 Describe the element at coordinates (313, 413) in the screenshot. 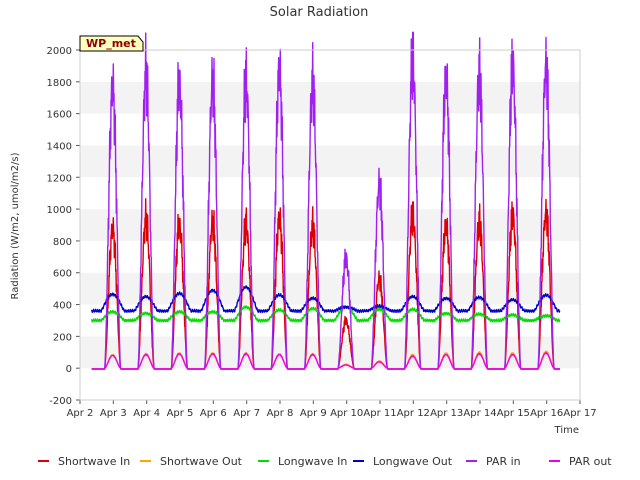

I see `x-tick-label: Apr 9` at that location.